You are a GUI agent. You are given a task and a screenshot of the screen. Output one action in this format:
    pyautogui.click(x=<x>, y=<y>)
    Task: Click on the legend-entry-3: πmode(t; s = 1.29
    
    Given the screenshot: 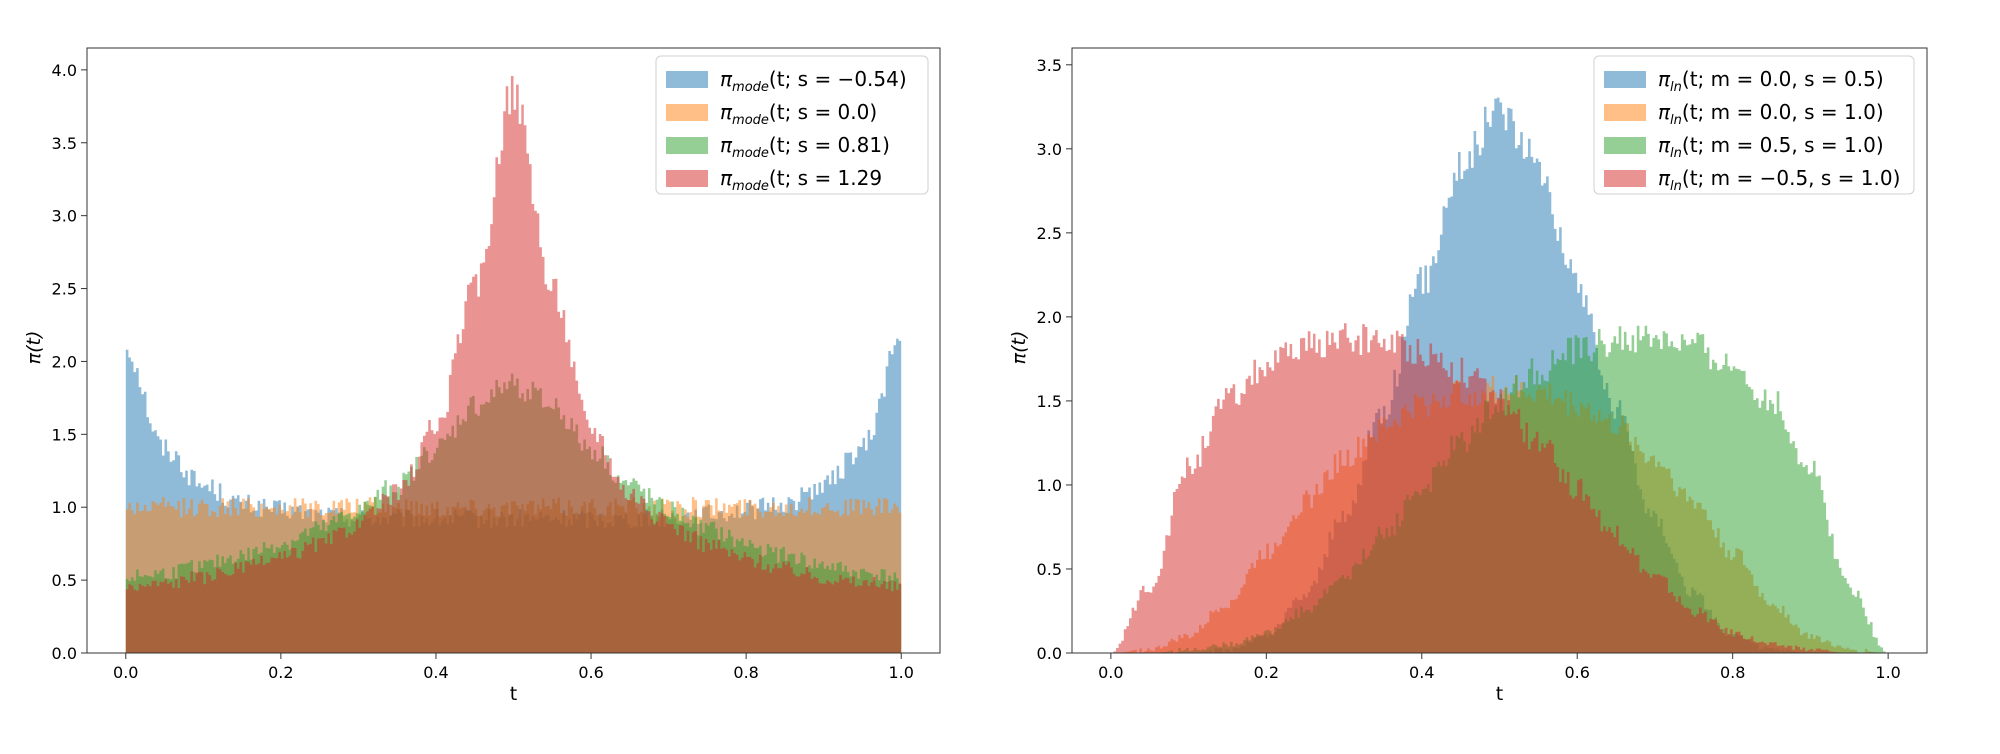 What is the action you would take?
    pyautogui.click(x=801, y=180)
    